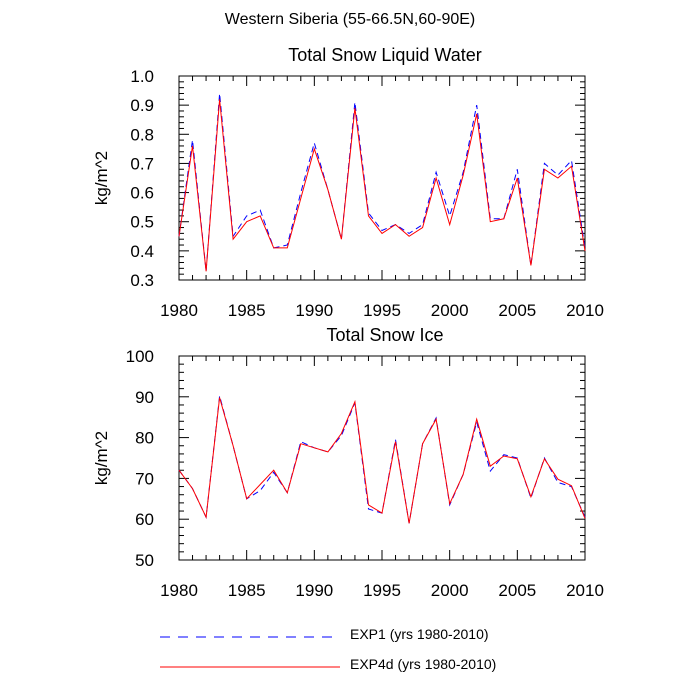 Image resolution: width=700 pixels, height=700 pixels. What do you see at coordinates (144, 478) in the screenshot?
I see `y-tick-label: 70` at bounding box center [144, 478].